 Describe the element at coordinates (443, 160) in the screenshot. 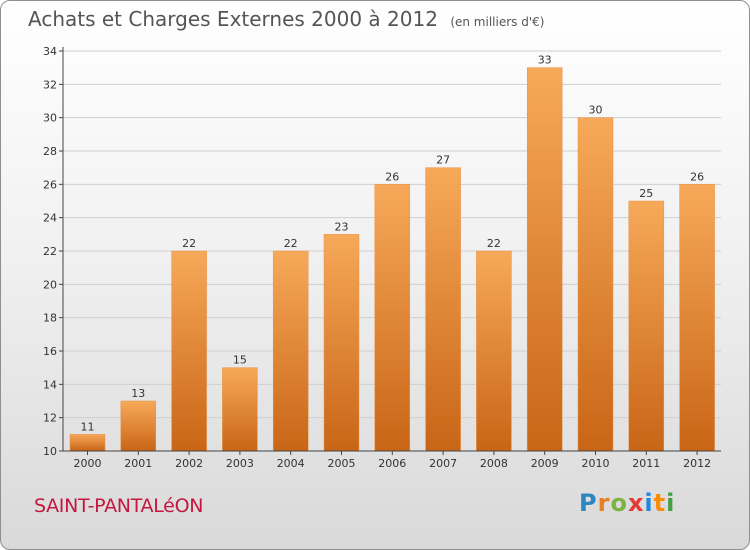

I see `bar-value-label: 27` at that location.